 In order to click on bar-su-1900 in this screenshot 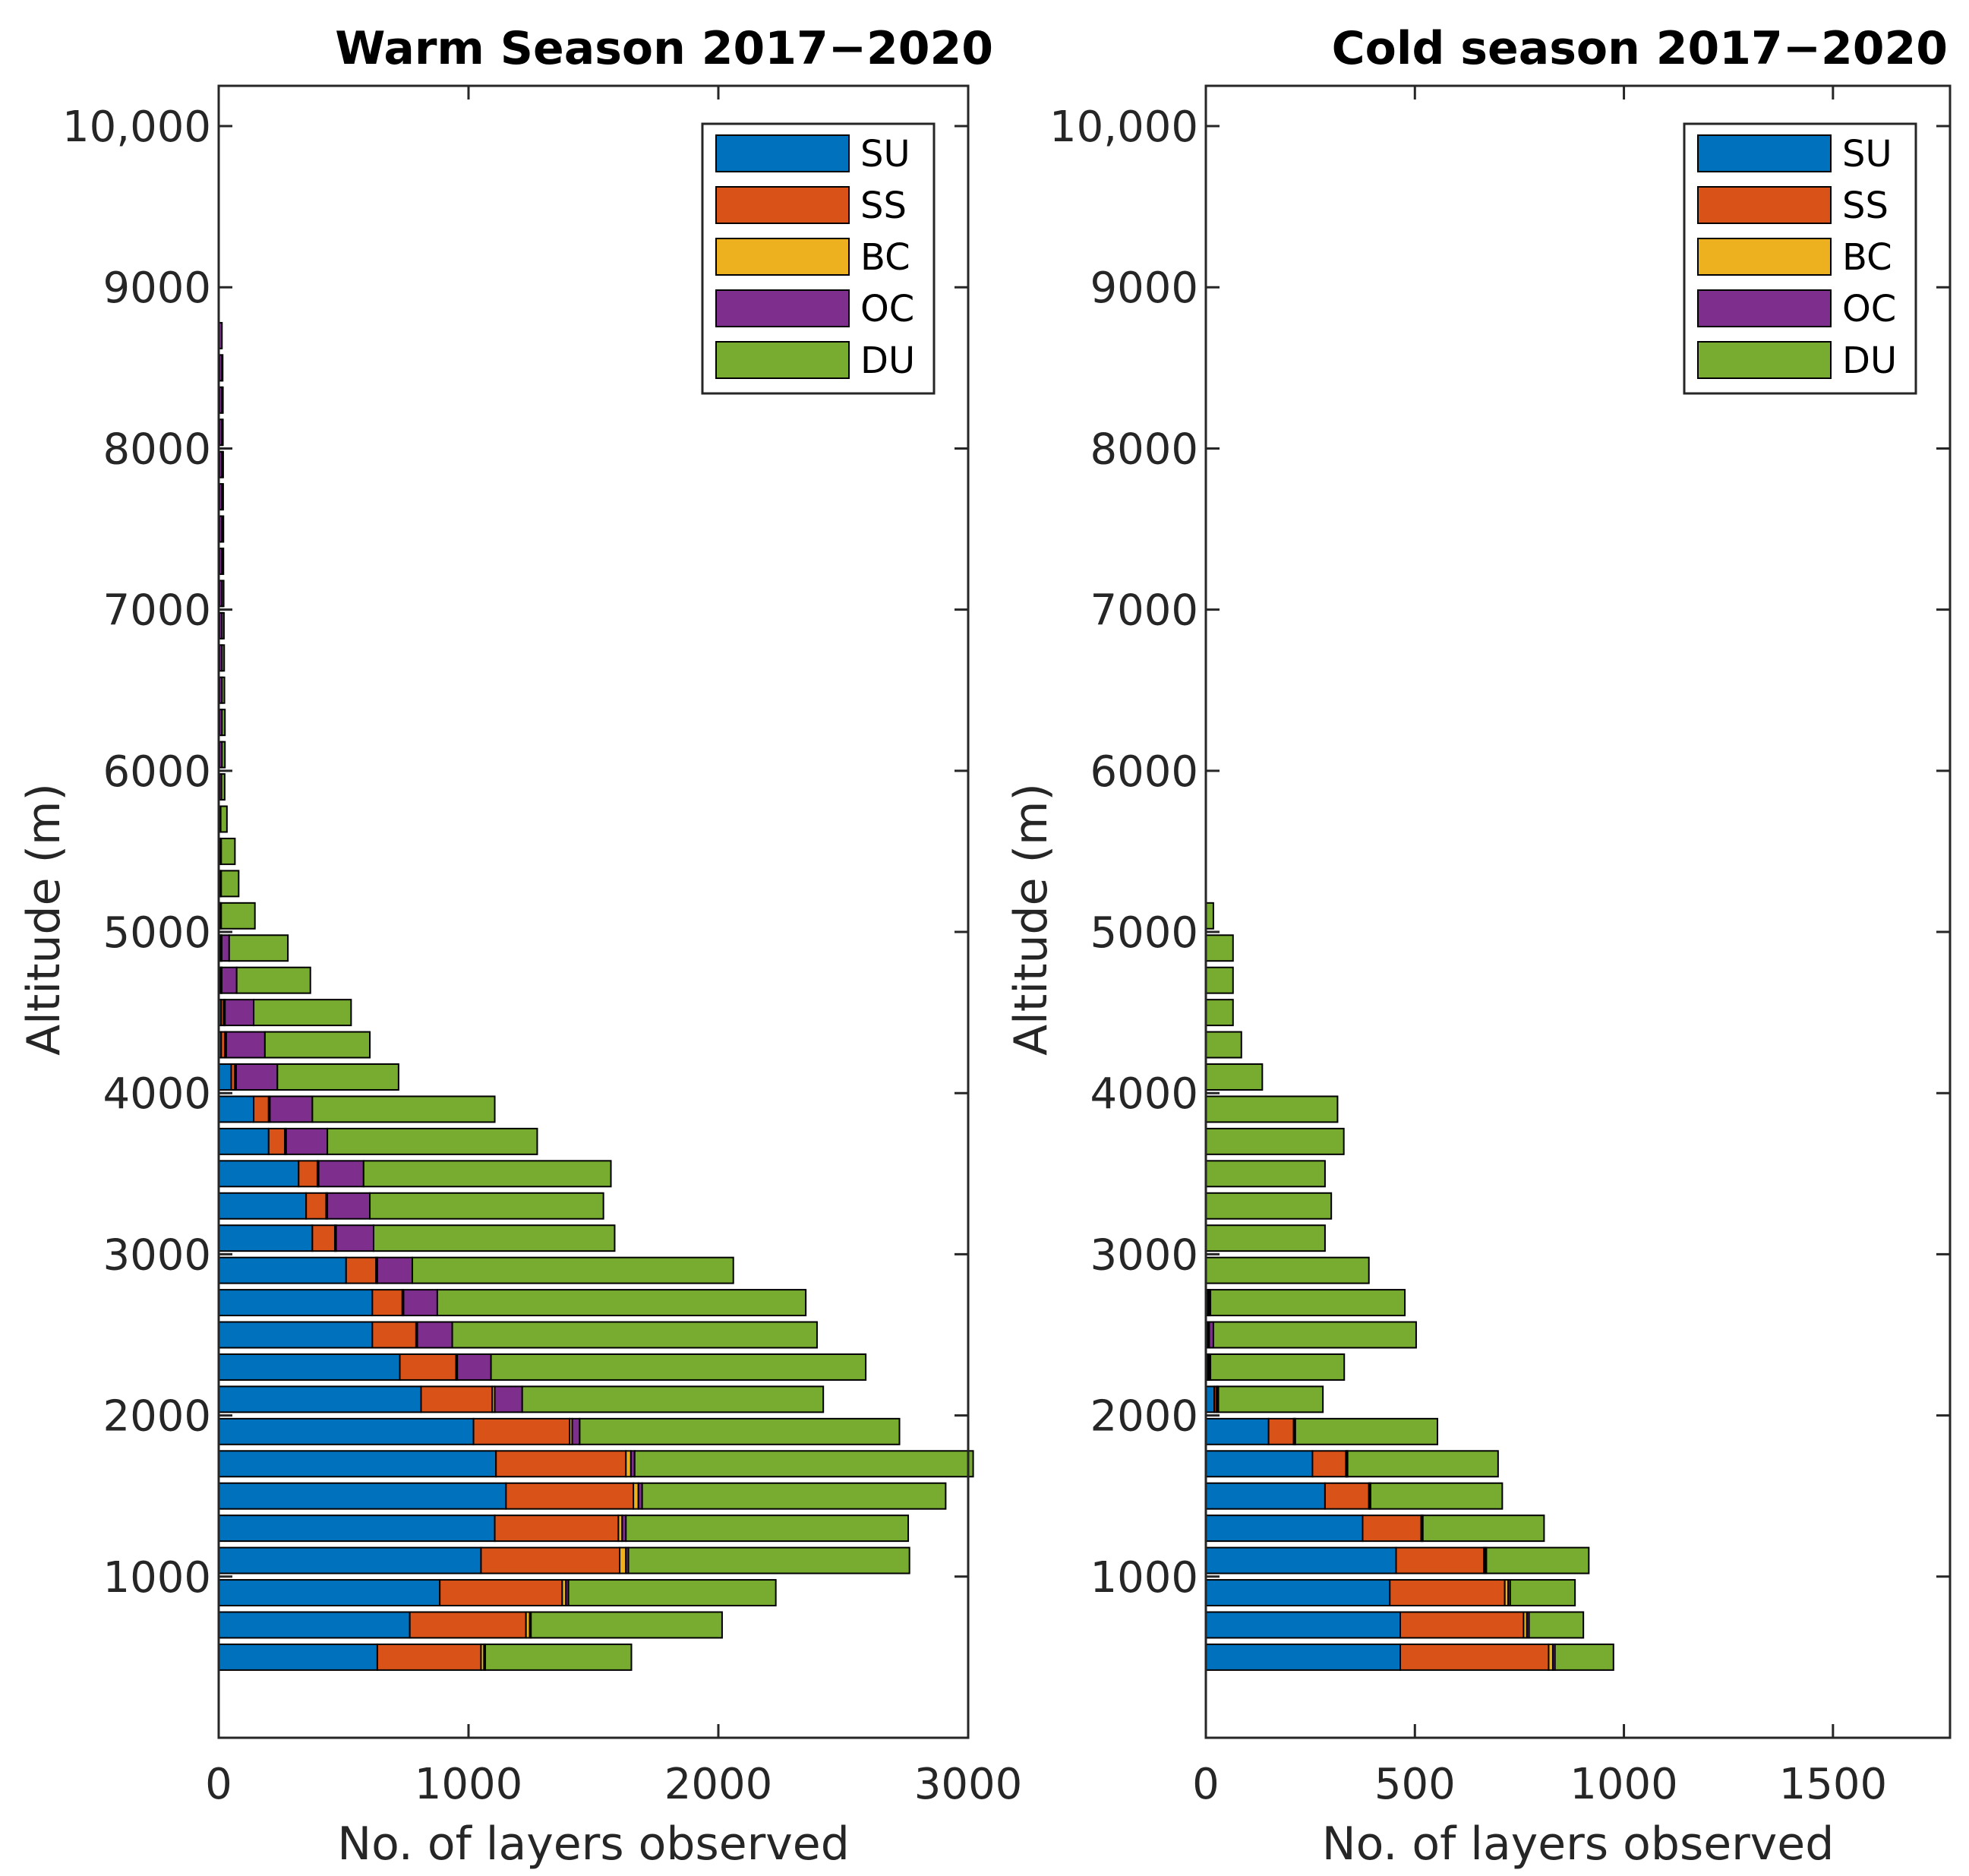, I will do `click(346, 1431)`.